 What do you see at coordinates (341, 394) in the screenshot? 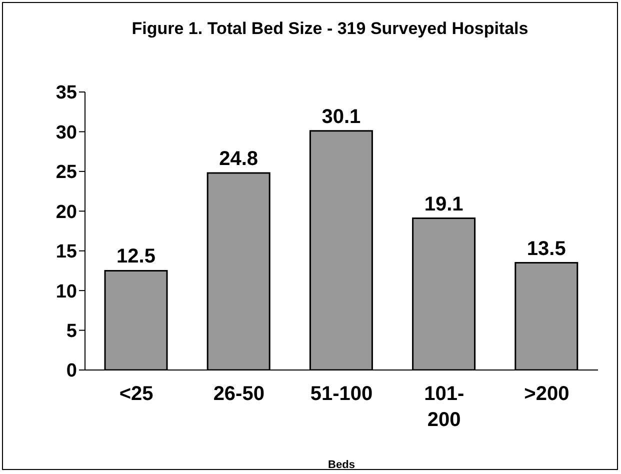
I see `x-tick-label: 51-100` at bounding box center [341, 394].